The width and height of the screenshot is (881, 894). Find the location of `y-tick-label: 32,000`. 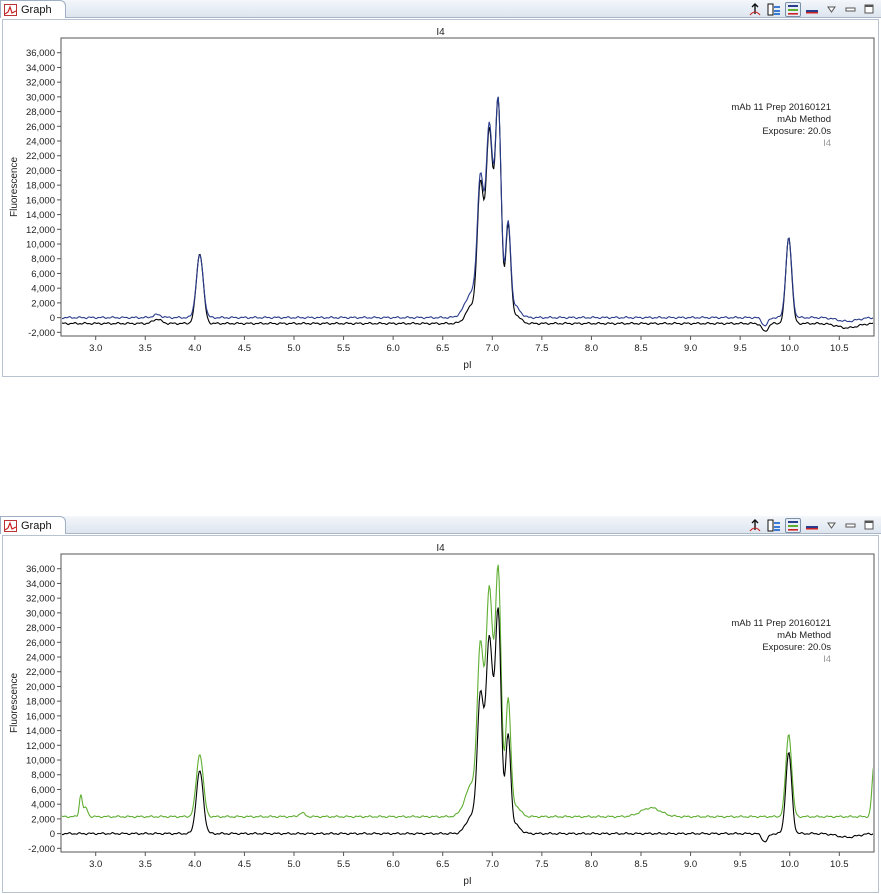

y-tick-label: 32,000 is located at coordinates (40, 83).